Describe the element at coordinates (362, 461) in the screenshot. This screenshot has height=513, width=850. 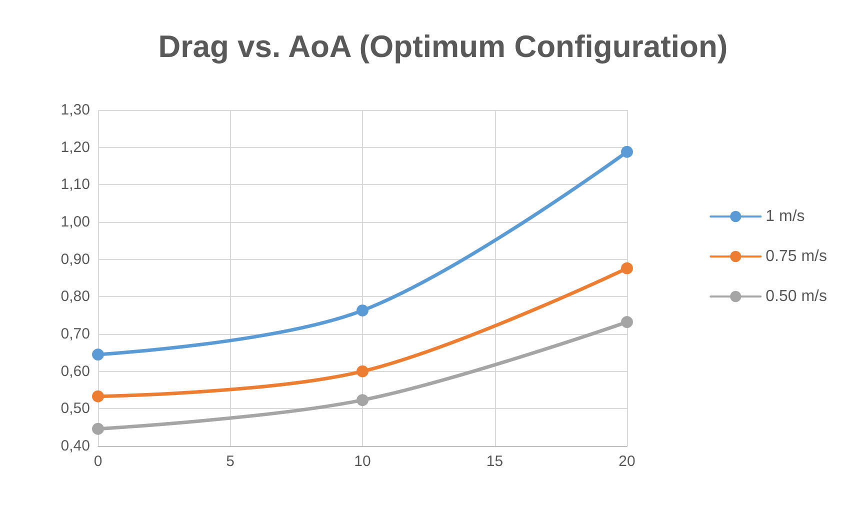
I see `x-tick-label: 10` at that location.